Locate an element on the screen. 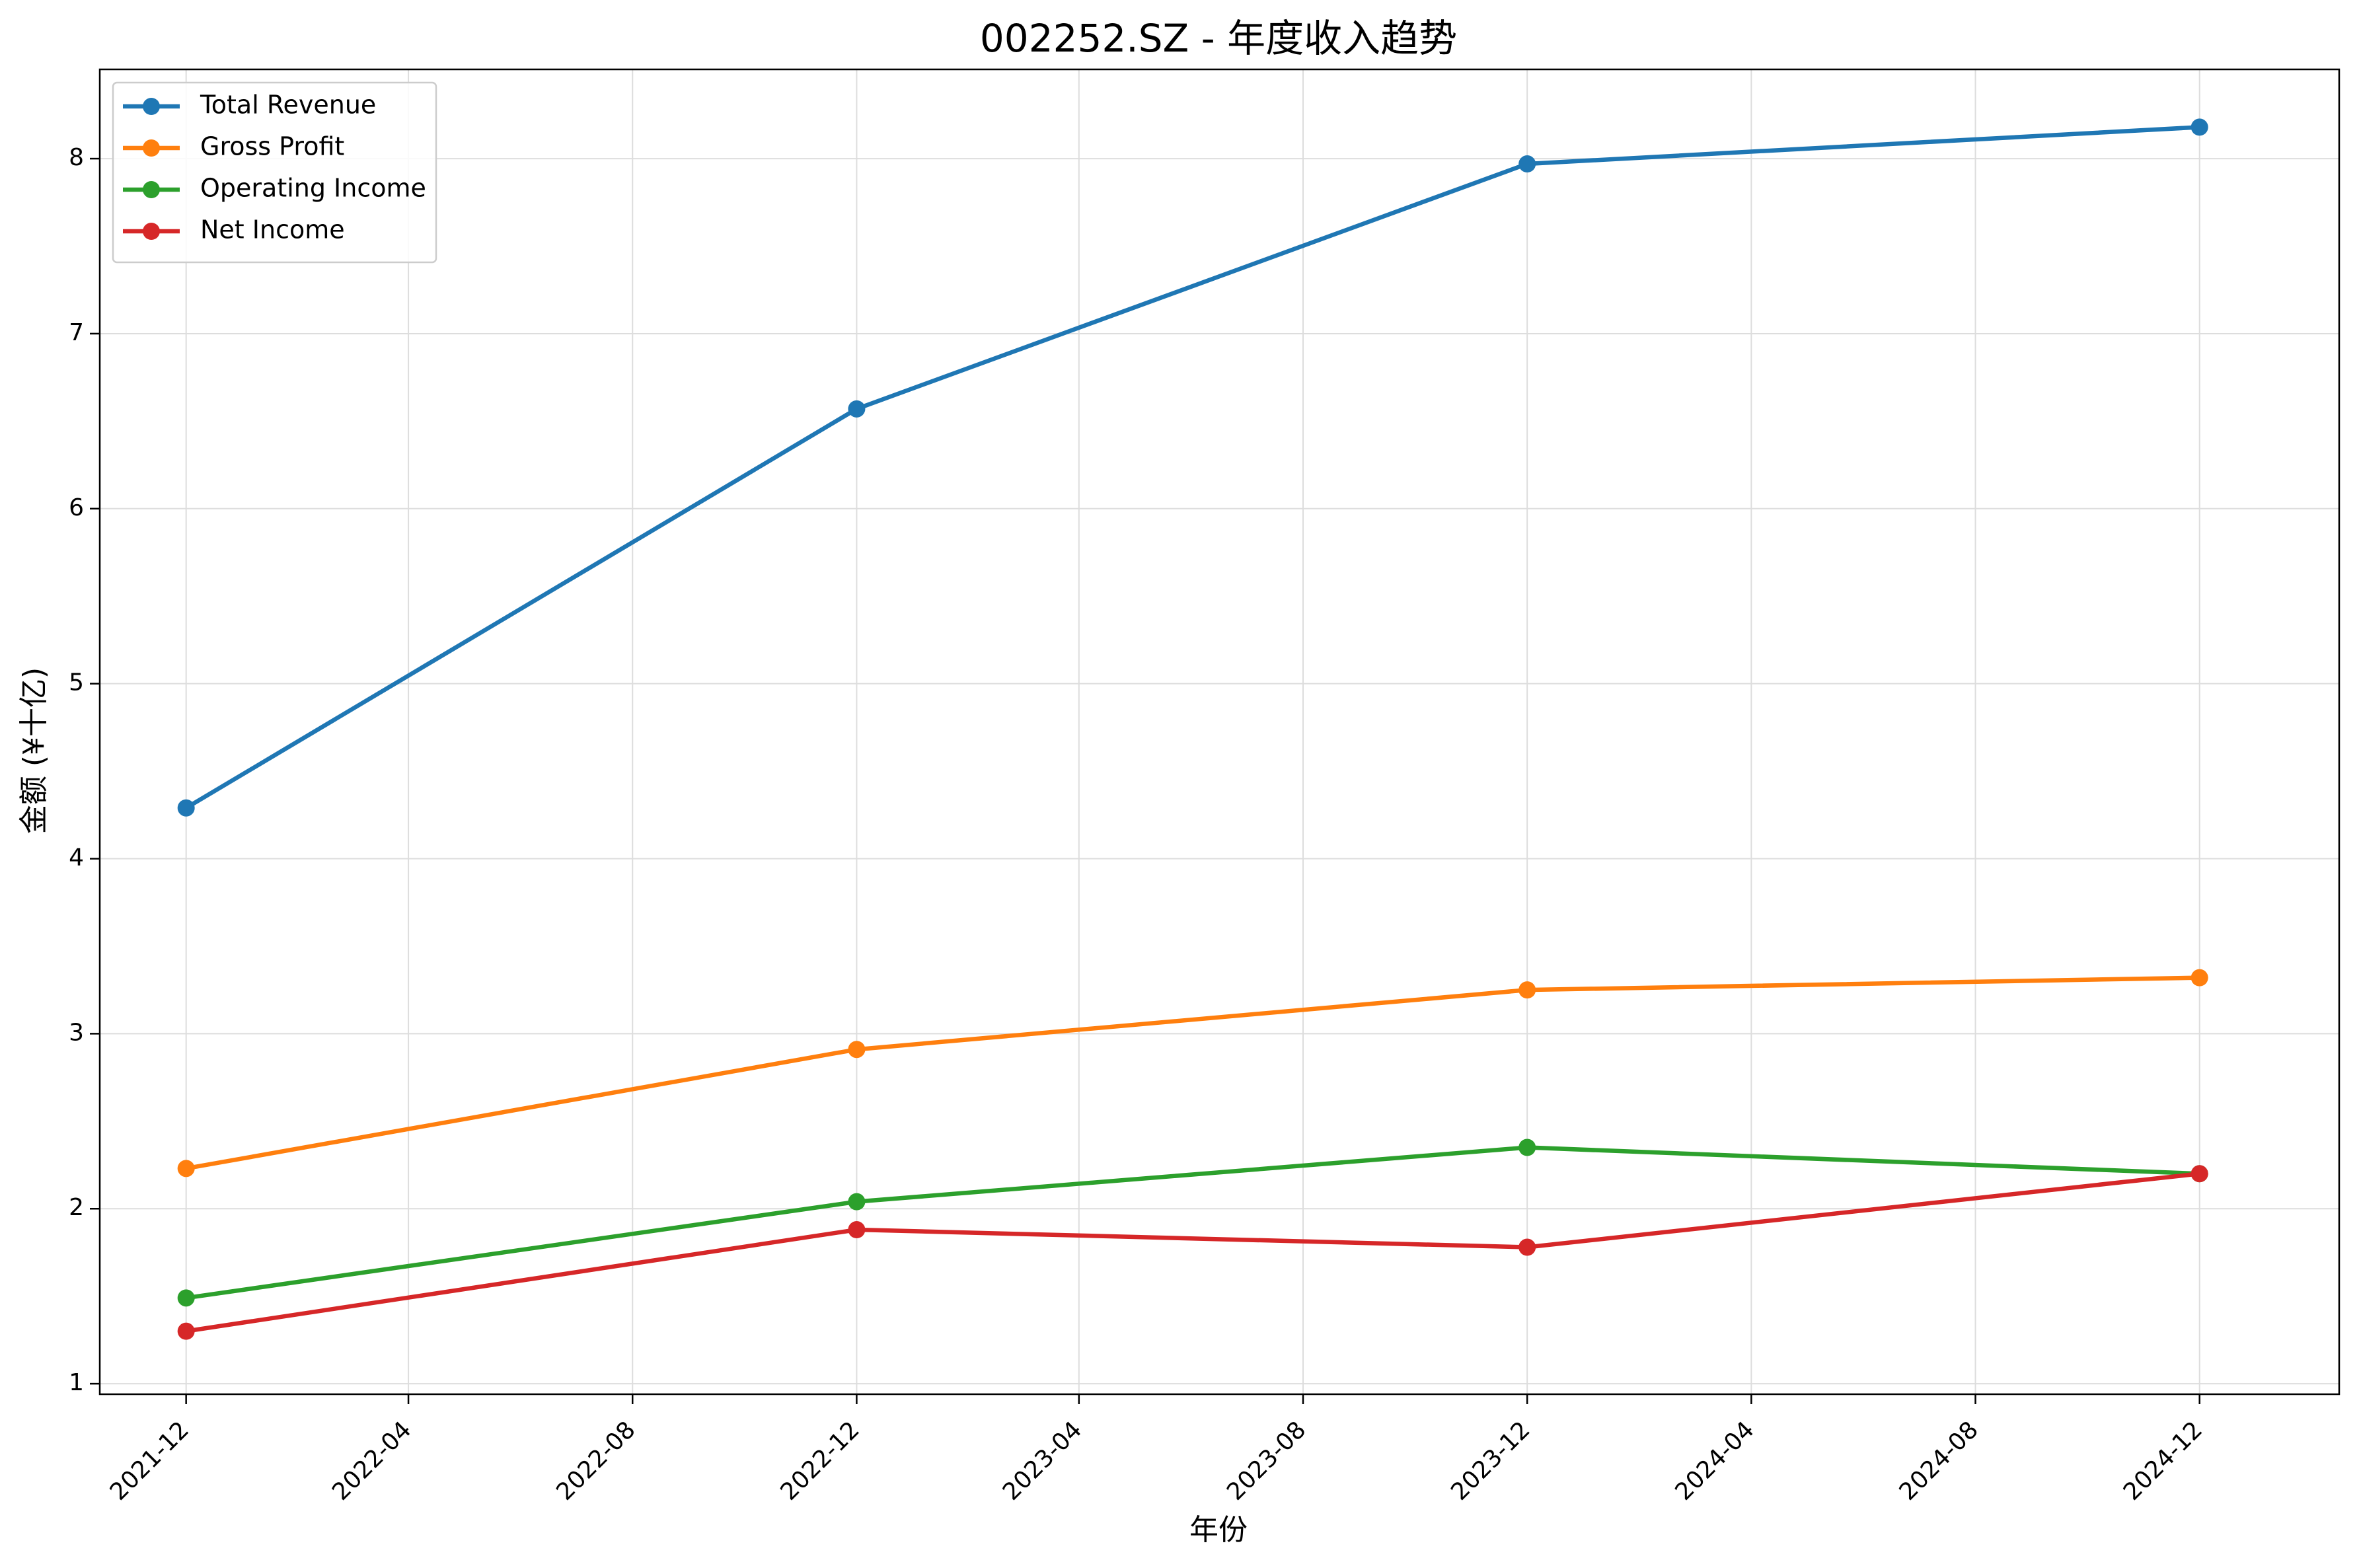 This screenshot has height=1568, width=2359. series-operating-income is located at coordinates (1192, 1223).